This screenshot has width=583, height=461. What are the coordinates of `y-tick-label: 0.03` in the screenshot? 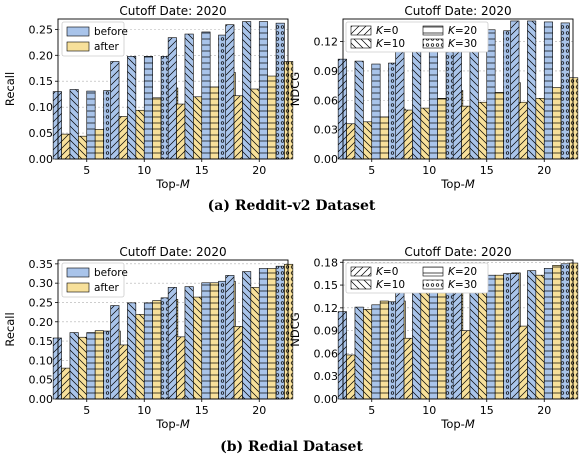 It's located at (326, 376).